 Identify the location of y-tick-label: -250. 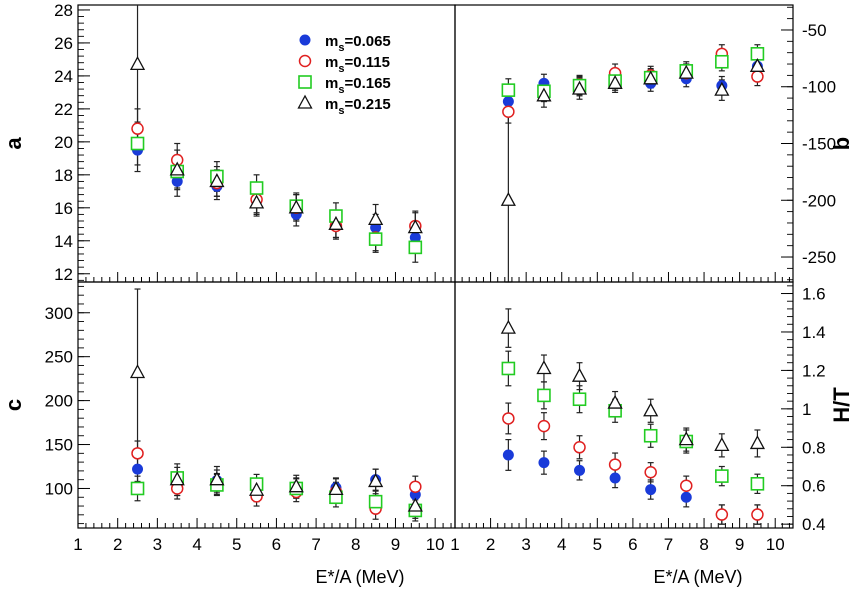
(819, 257).